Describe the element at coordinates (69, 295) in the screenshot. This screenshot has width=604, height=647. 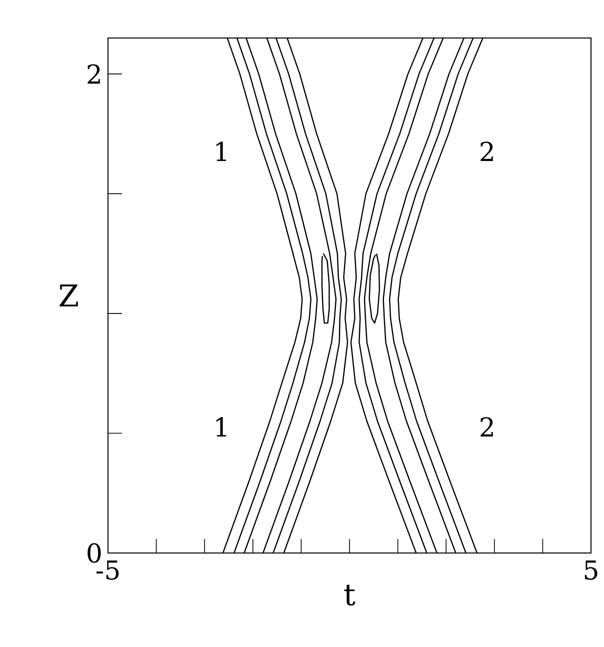
I see `y-axis-title: Z` at that location.